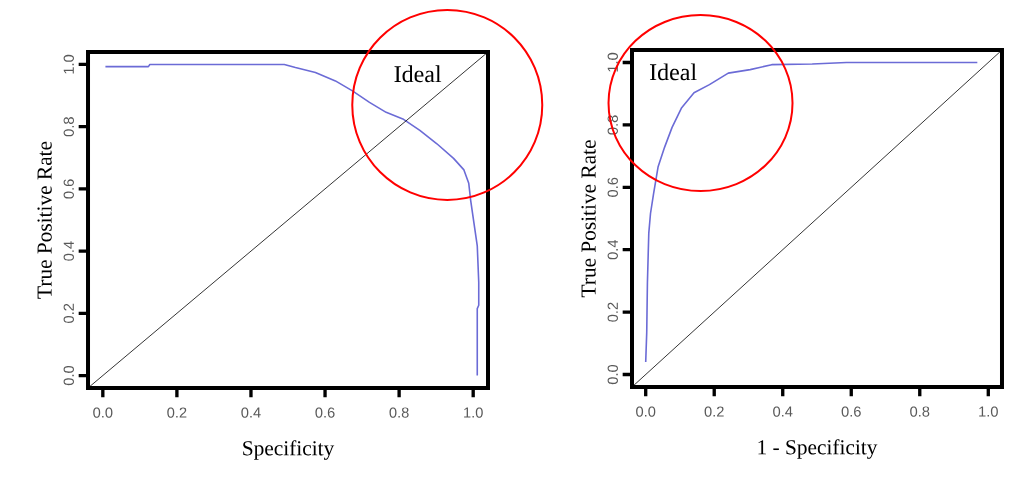  Describe the element at coordinates (68, 127) in the screenshot. I see `y-tick-label: 0.8` at that location.